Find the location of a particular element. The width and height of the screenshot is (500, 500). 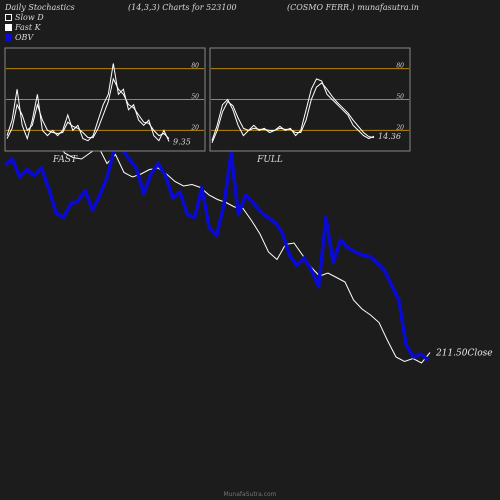

full-last-value-label: 14.36 is located at coordinates (389, 136).